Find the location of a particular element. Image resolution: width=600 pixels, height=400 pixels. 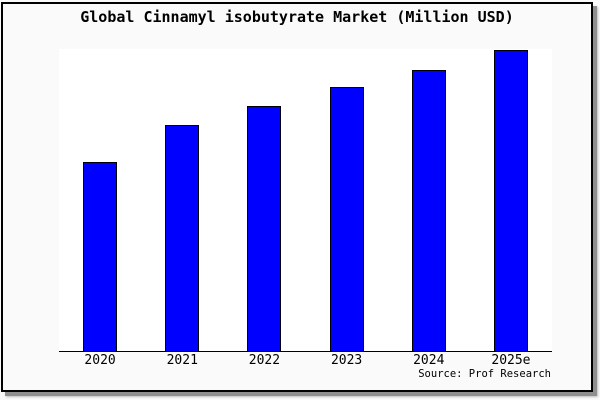

source-credit: Source: Prof Research is located at coordinates (484, 374).